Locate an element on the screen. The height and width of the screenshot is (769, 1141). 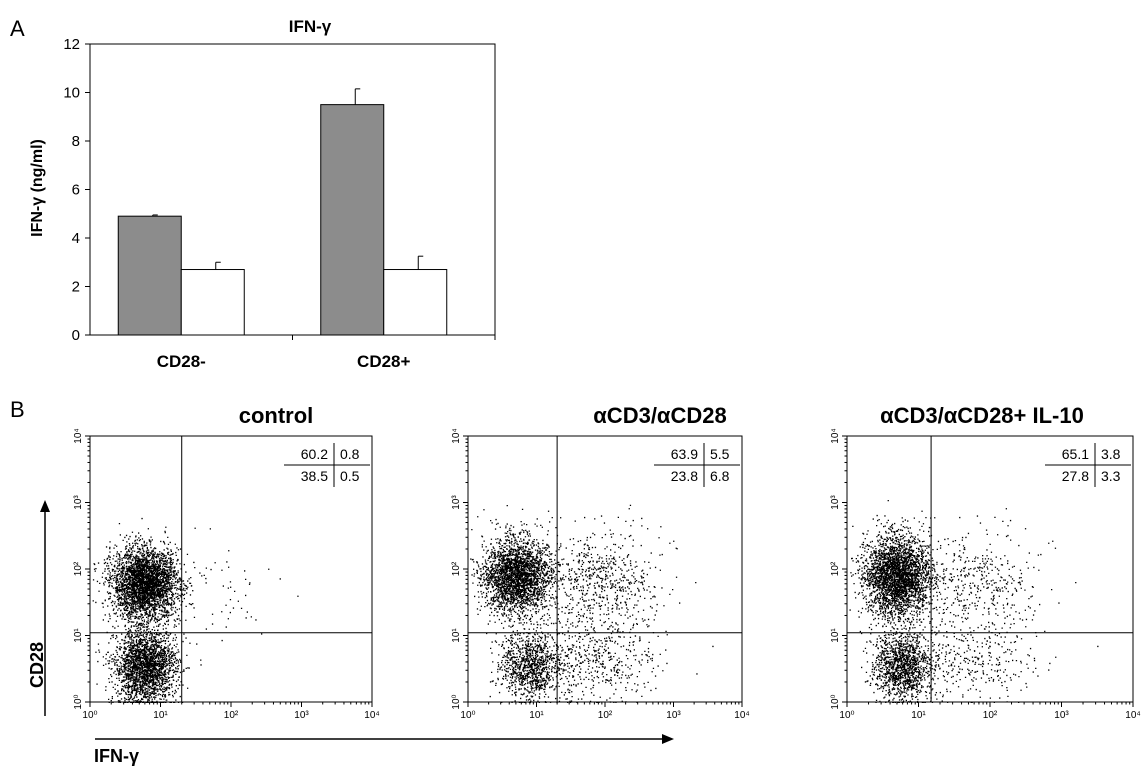
quadrant-lower-left: 38.5 is located at coordinates (314, 476).